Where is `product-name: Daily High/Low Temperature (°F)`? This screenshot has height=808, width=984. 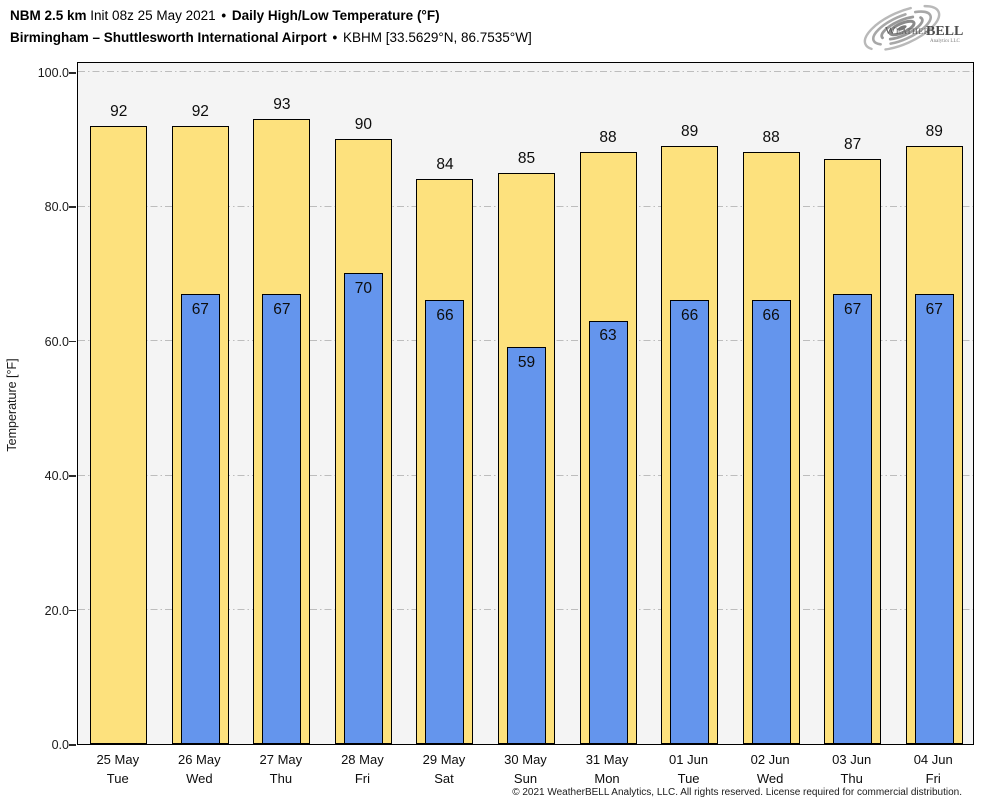 product-name: Daily High/Low Temperature (°F) is located at coordinates (335, 15).